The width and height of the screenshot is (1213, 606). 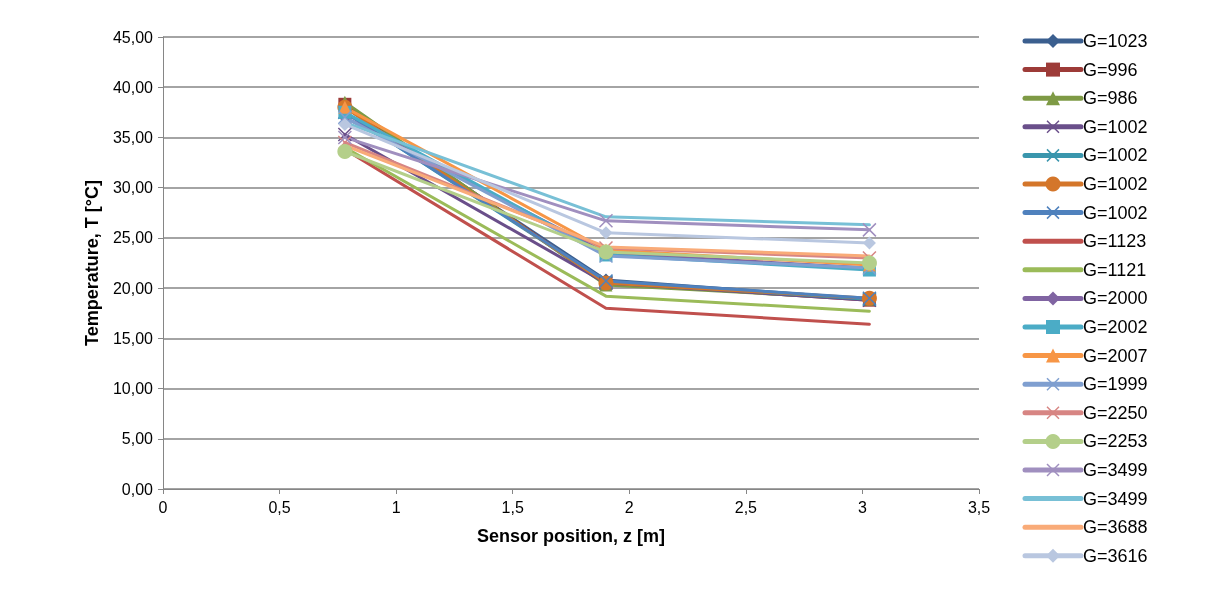 What do you see at coordinates (92, 263) in the screenshot?
I see `y-axis-title: Temperature, T [°C]` at bounding box center [92, 263].